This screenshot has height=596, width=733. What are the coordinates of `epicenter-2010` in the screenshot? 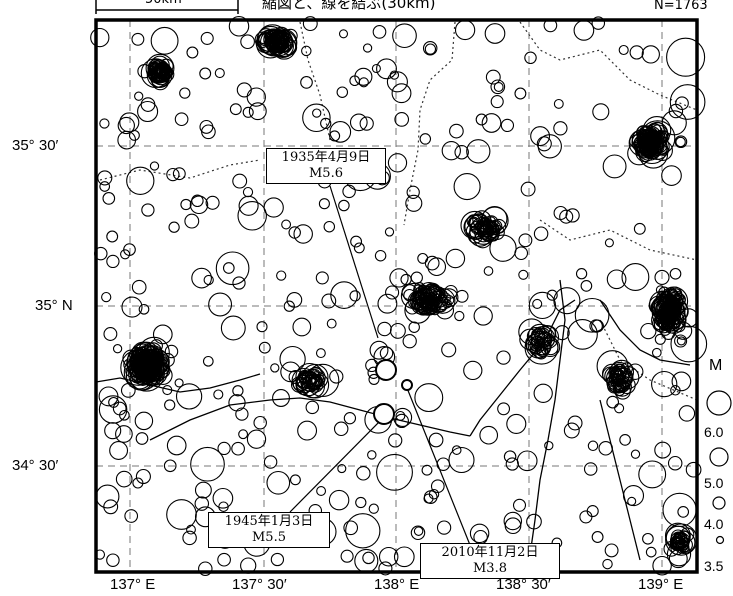 It's located at (407, 385).